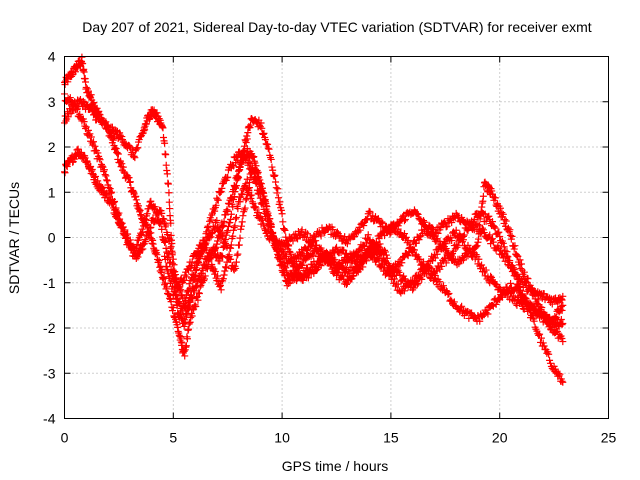  I want to click on y-axis-label: SDTVAR / TECUs, so click(14, 238).